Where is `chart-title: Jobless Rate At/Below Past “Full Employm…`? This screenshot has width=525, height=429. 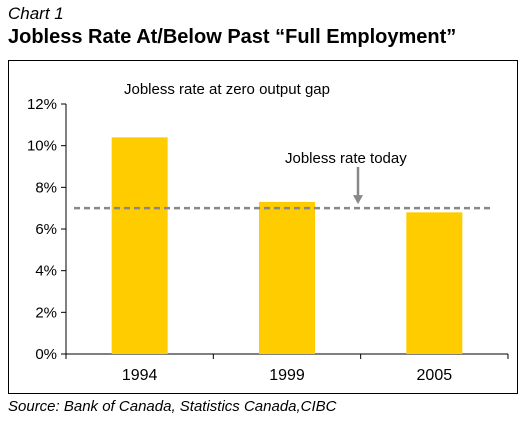
chart-title: Jobless Rate At/Below Past “Full Employm… is located at coordinates (232, 37).